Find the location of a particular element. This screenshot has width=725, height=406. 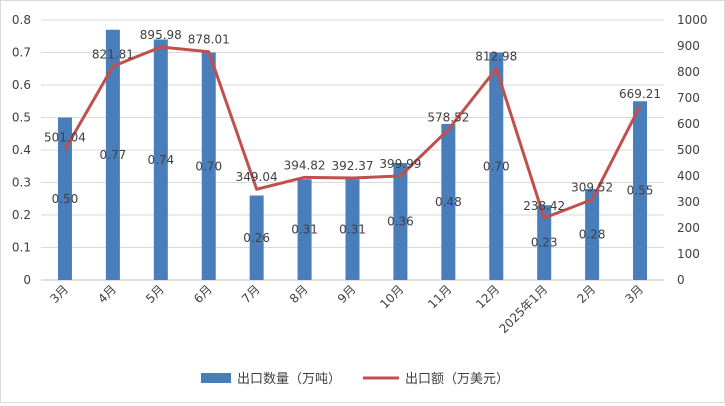

line-value-label: 399.99 is located at coordinates (400, 164).